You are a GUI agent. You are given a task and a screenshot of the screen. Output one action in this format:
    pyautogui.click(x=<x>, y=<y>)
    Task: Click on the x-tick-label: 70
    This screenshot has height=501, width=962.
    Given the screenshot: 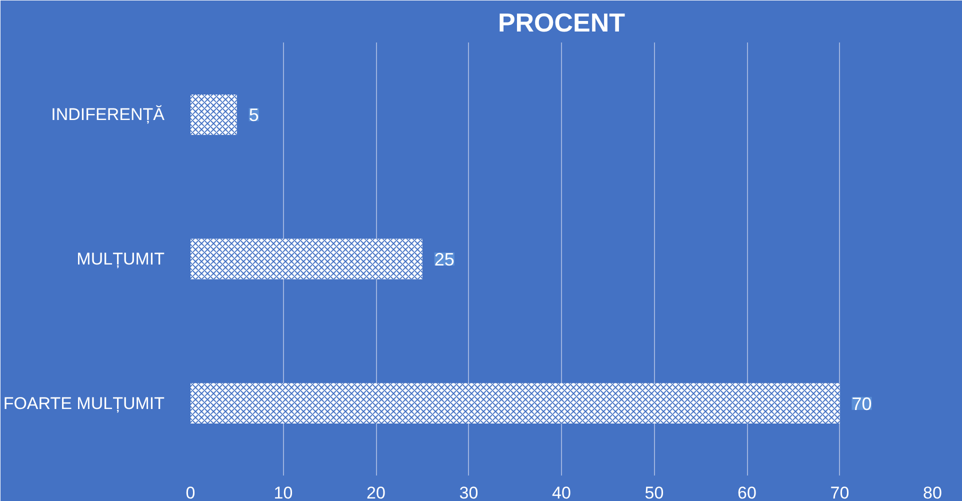 What is the action you would take?
    pyautogui.click(x=840, y=492)
    